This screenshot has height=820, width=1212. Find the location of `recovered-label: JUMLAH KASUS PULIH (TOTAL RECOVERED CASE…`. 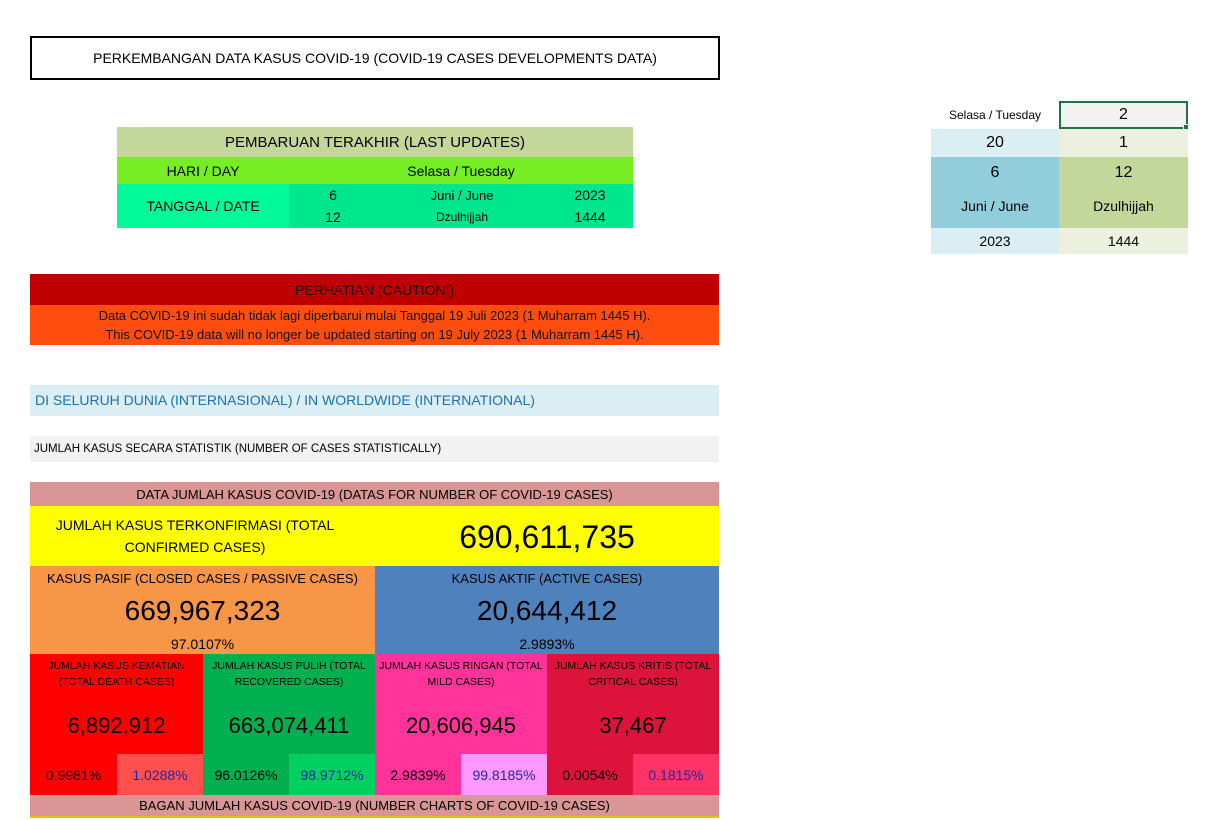

recovered-label: JUMLAH KASUS PULIH (TOTAL RECOVERED CASE… is located at coordinates (289, 674).